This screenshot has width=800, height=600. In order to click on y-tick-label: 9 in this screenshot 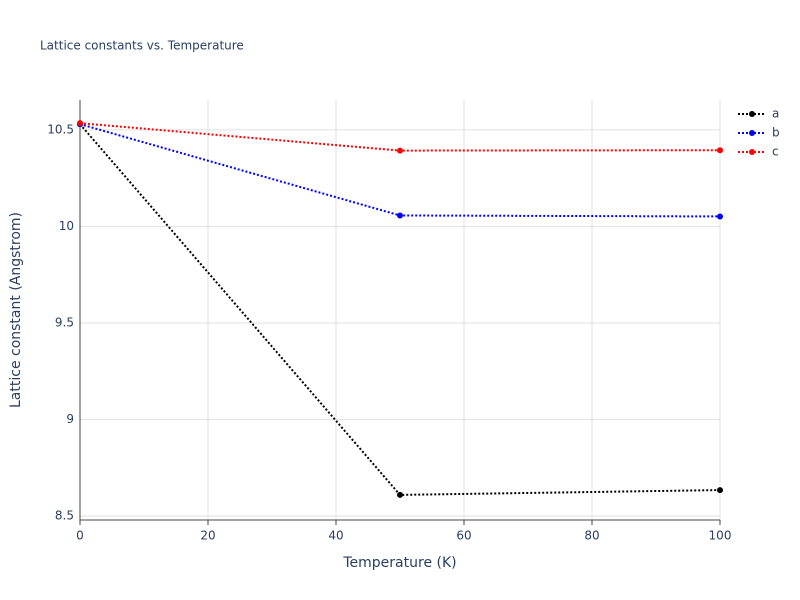, I will do `click(70, 419)`.